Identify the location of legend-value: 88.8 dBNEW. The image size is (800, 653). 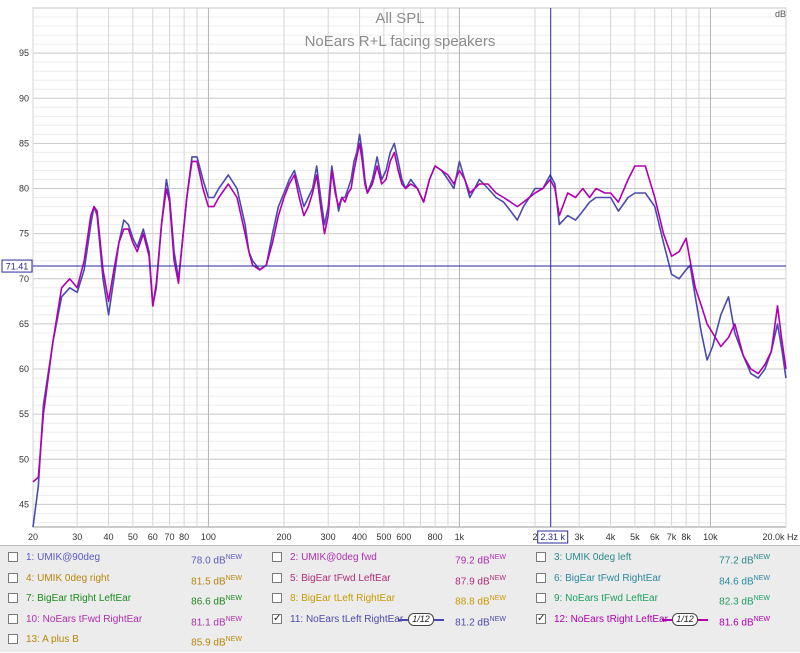
(480, 601).